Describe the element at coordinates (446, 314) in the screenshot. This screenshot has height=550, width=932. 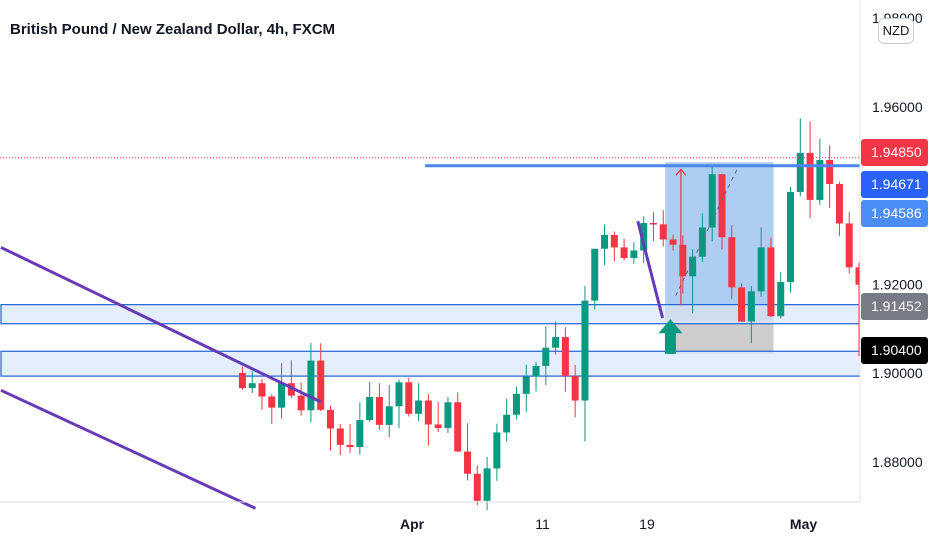
I see `support-zone-upper` at that location.